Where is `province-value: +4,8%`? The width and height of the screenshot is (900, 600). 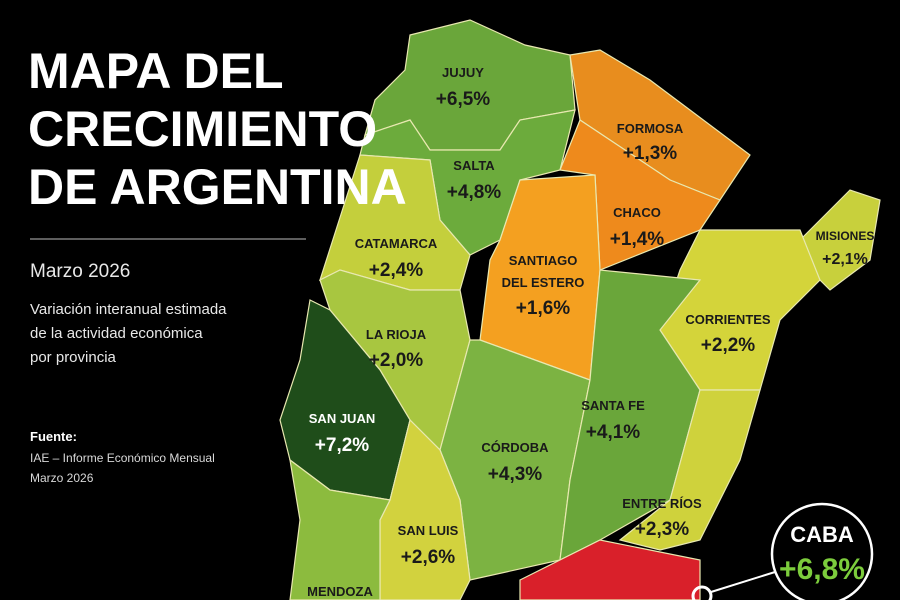
province-value: +4,8% is located at coordinates (474, 192).